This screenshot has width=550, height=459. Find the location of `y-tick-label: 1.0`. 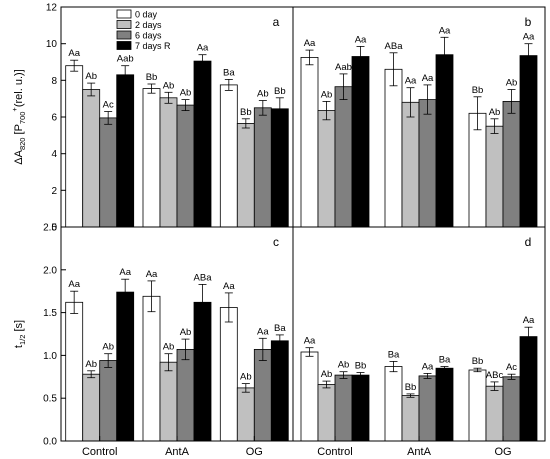

y-tick-label: 1.0 is located at coordinates (50, 356).